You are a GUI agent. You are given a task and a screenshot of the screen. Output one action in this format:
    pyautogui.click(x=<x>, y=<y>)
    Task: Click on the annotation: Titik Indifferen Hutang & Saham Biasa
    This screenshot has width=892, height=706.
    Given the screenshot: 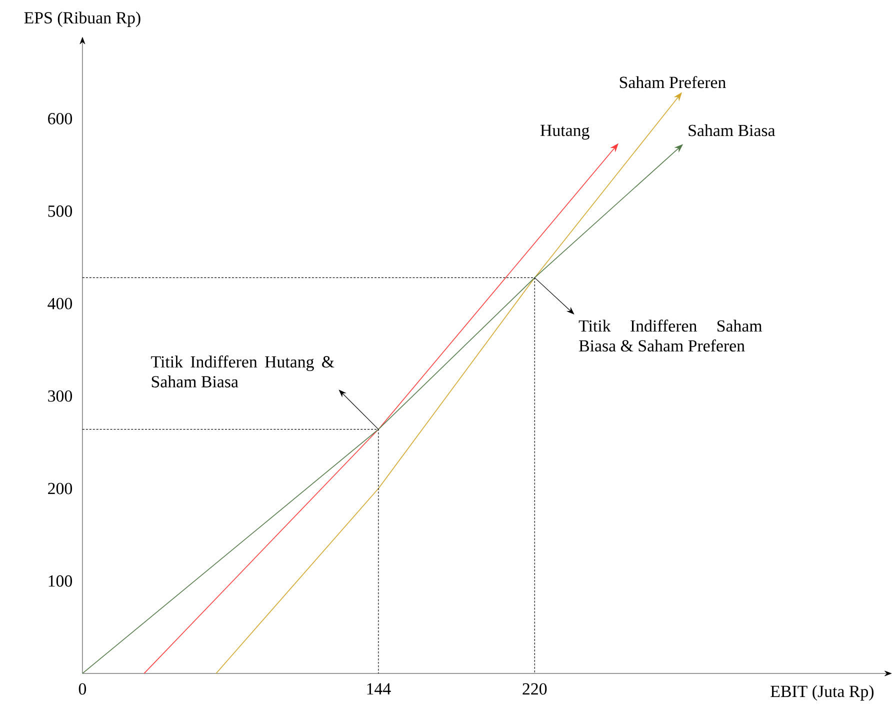 What is the action you would take?
    pyautogui.click(x=242, y=371)
    